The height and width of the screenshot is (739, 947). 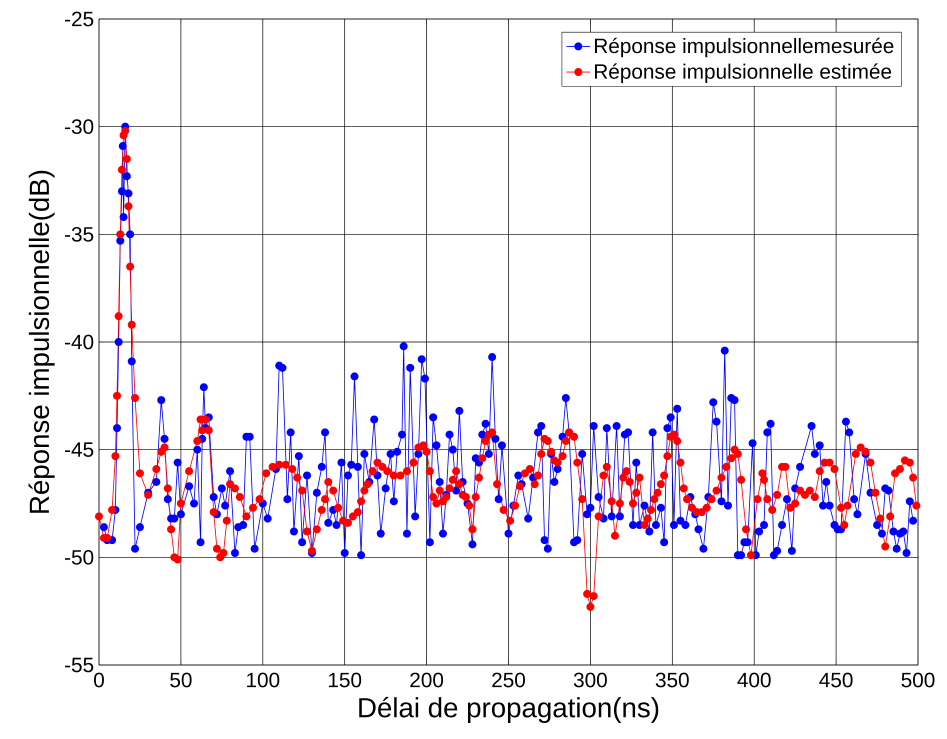 I want to click on legend-label: Réponse impulsionnelle estimée, so click(x=743, y=73).